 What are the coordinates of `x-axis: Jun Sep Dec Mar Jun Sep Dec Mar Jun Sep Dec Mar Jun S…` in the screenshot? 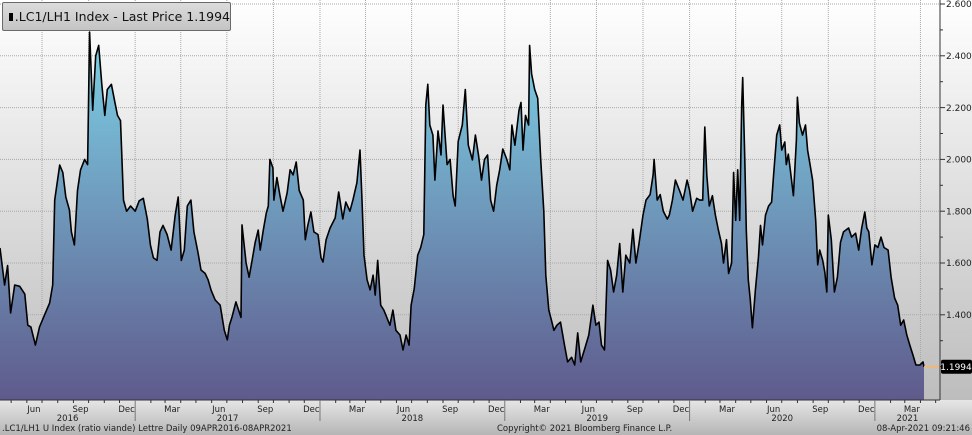 It's located at (473, 412).